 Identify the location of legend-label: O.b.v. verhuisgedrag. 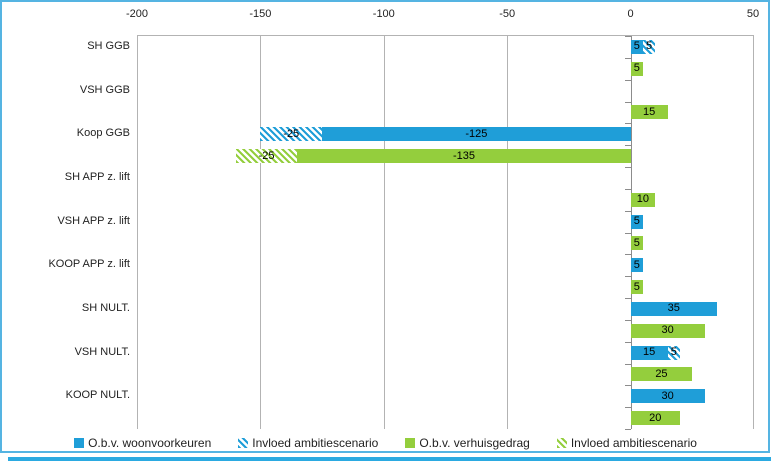
(474, 443).